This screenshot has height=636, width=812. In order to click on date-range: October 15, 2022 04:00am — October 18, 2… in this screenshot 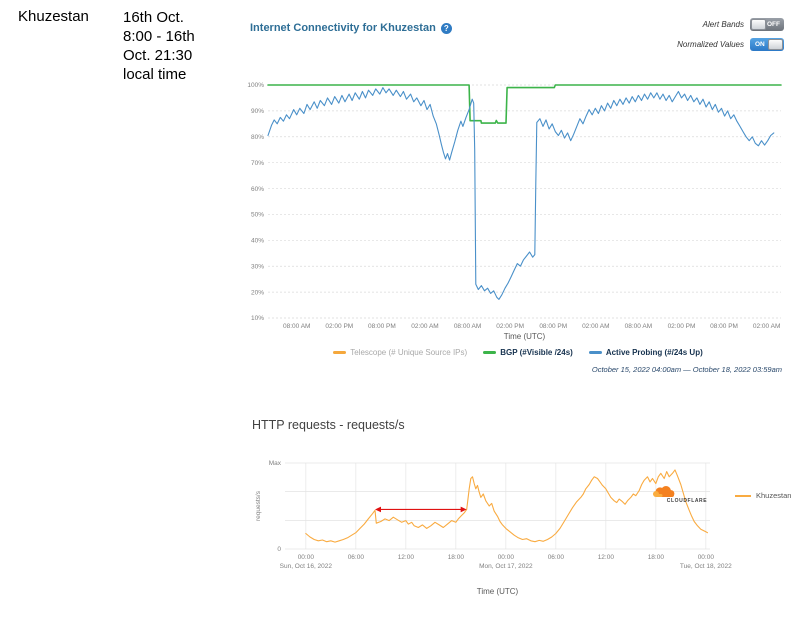, I will do `click(686, 369)`.